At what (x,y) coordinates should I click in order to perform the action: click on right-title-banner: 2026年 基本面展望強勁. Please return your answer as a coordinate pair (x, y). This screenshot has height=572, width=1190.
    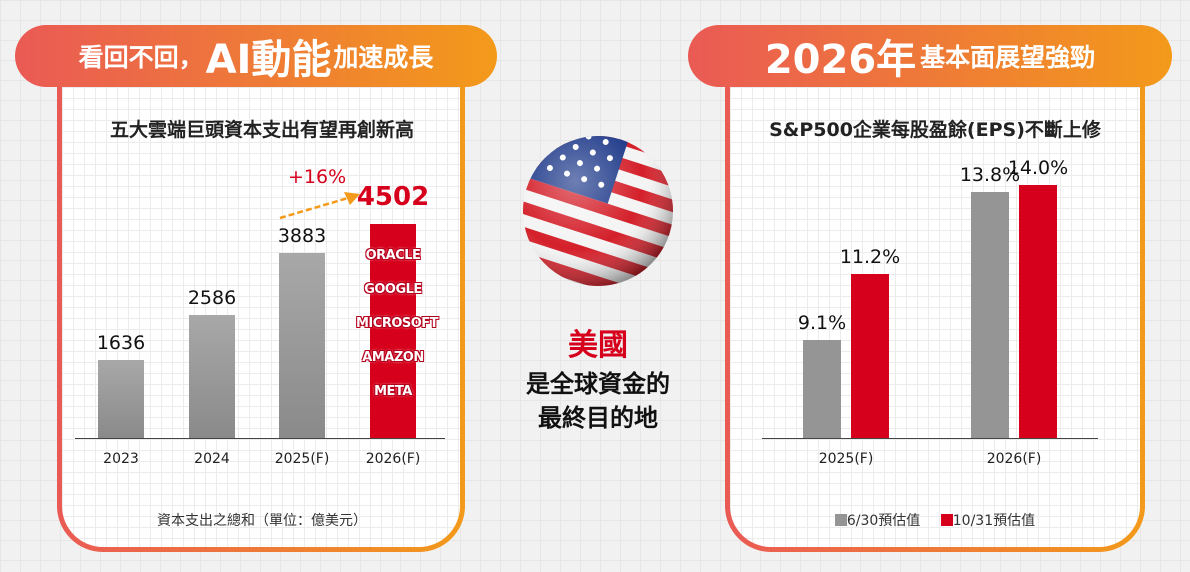
    Looking at the image, I should click on (930, 56).